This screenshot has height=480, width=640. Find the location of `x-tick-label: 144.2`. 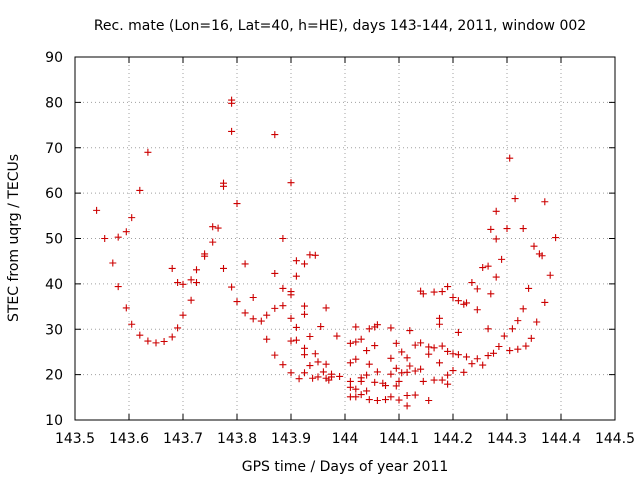

x-tick-label: 144.2 is located at coordinates (453, 439).